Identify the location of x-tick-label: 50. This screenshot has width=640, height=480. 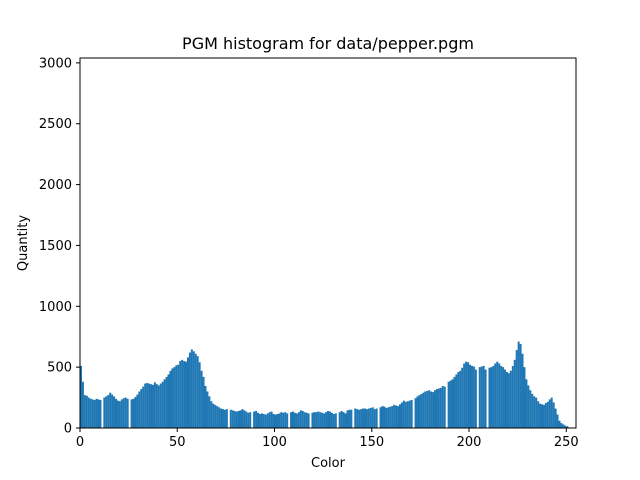
(177, 442).